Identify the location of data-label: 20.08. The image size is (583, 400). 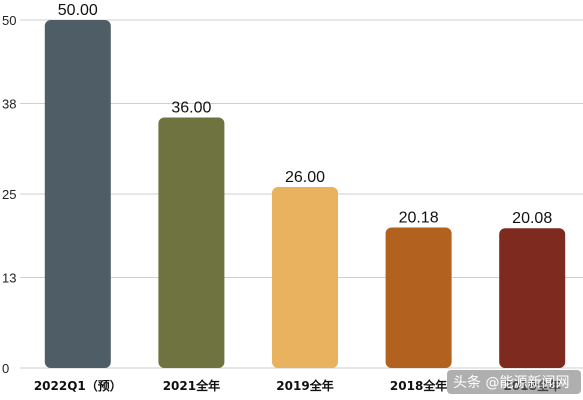
(532, 218).